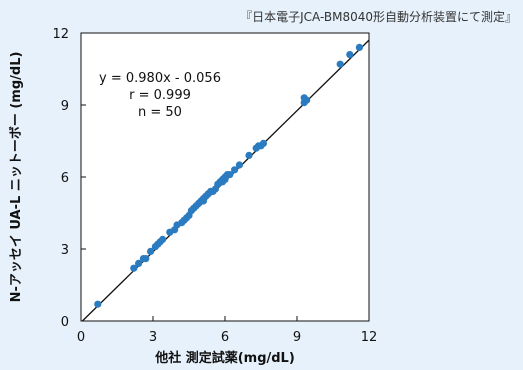 The width and height of the screenshot is (523, 370). I want to click on x-axis-label: 他社 測定試薬(mg/dL), so click(224, 358).